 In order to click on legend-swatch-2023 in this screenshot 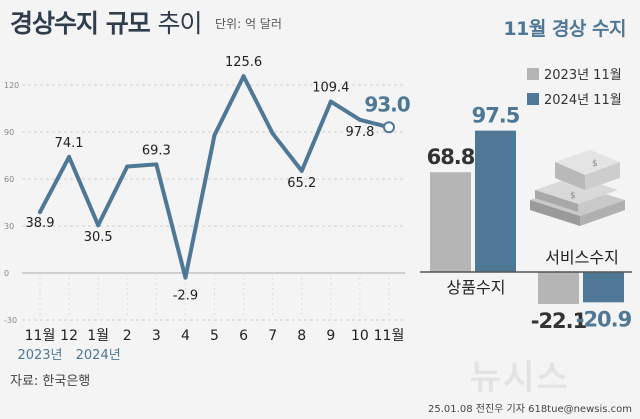, I will do `click(533, 73)`.